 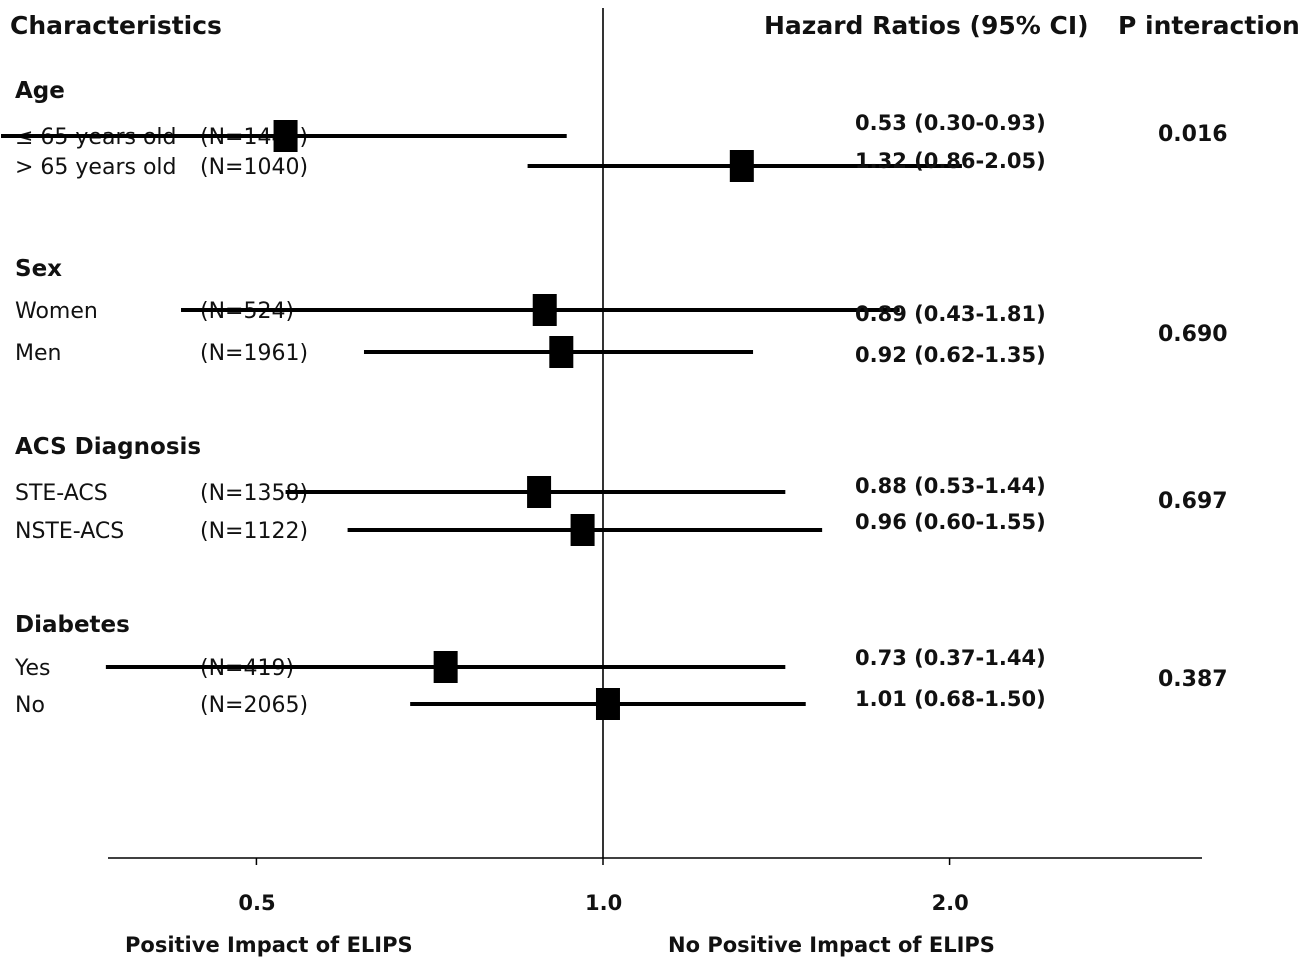 What do you see at coordinates (108, 447) in the screenshot?
I see `group-label: ACS Diagnosis` at bounding box center [108, 447].